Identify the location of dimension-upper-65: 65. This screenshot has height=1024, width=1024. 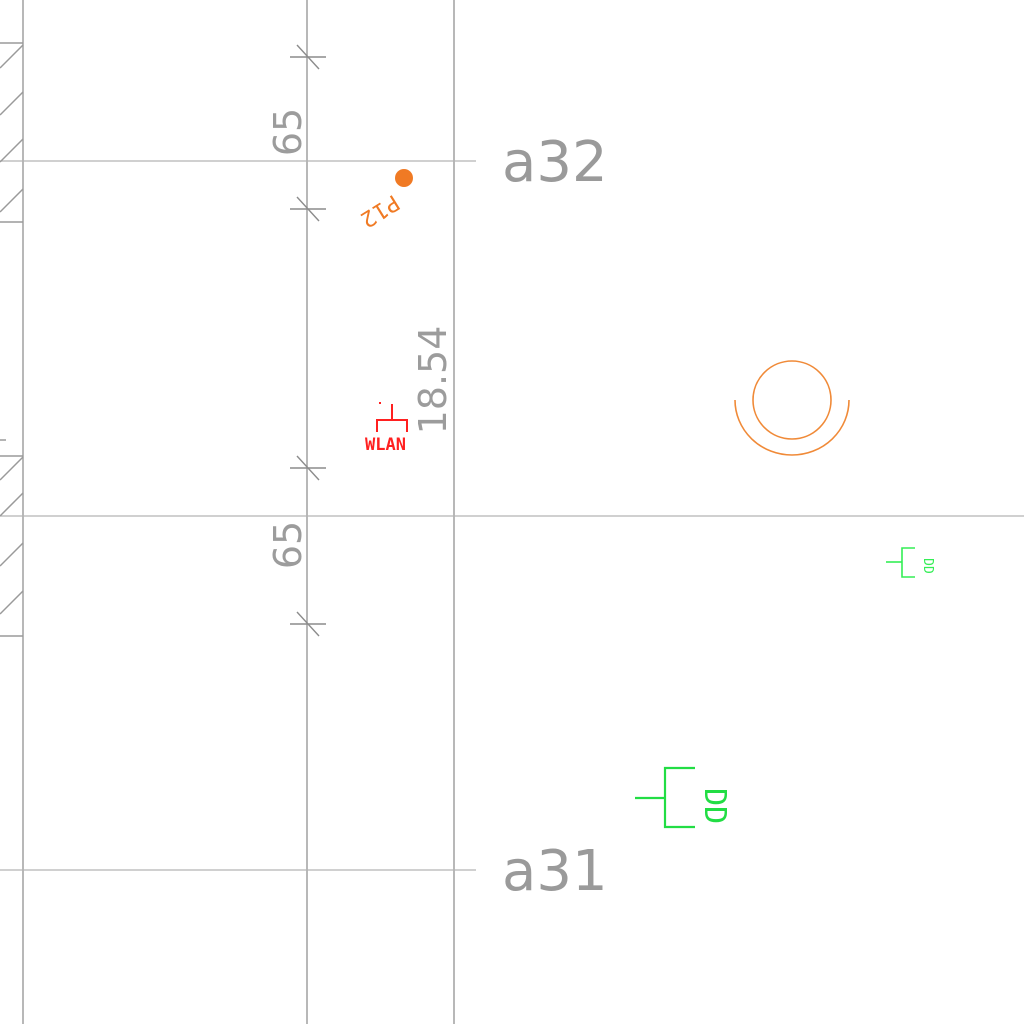
(288, 132).